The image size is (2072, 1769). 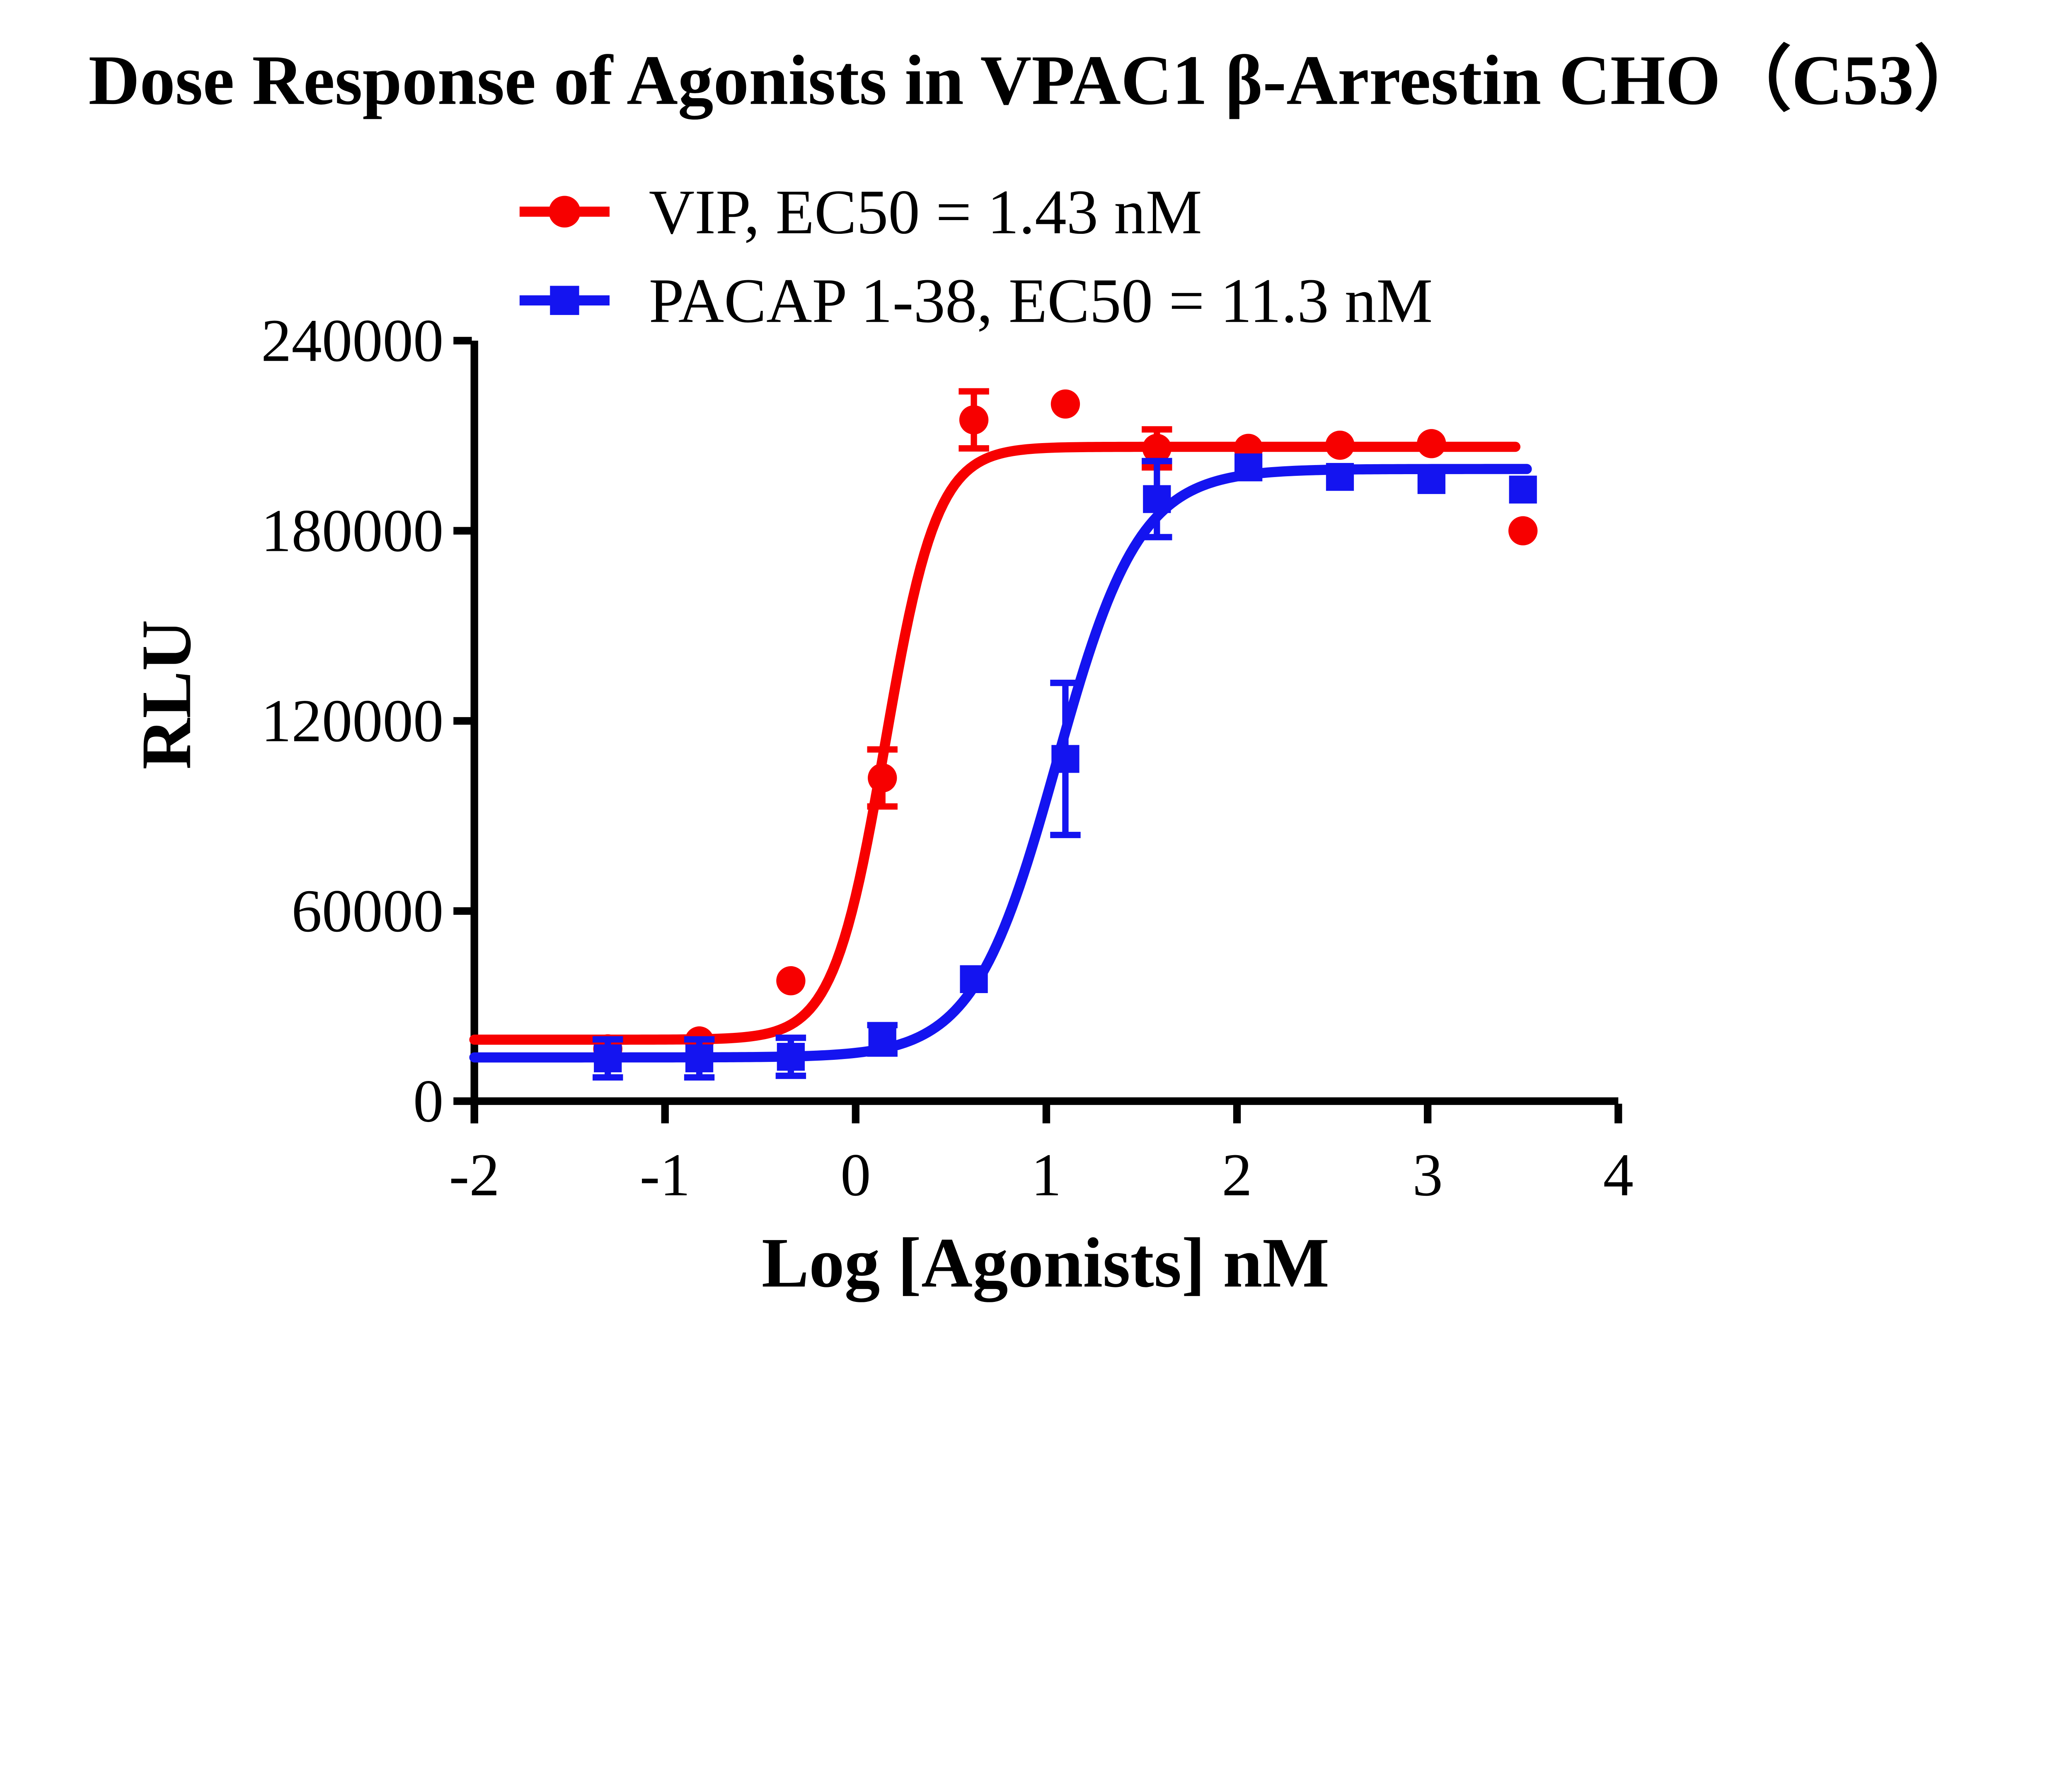 I want to click on y-tick-label: 180000, so click(x=352, y=531).